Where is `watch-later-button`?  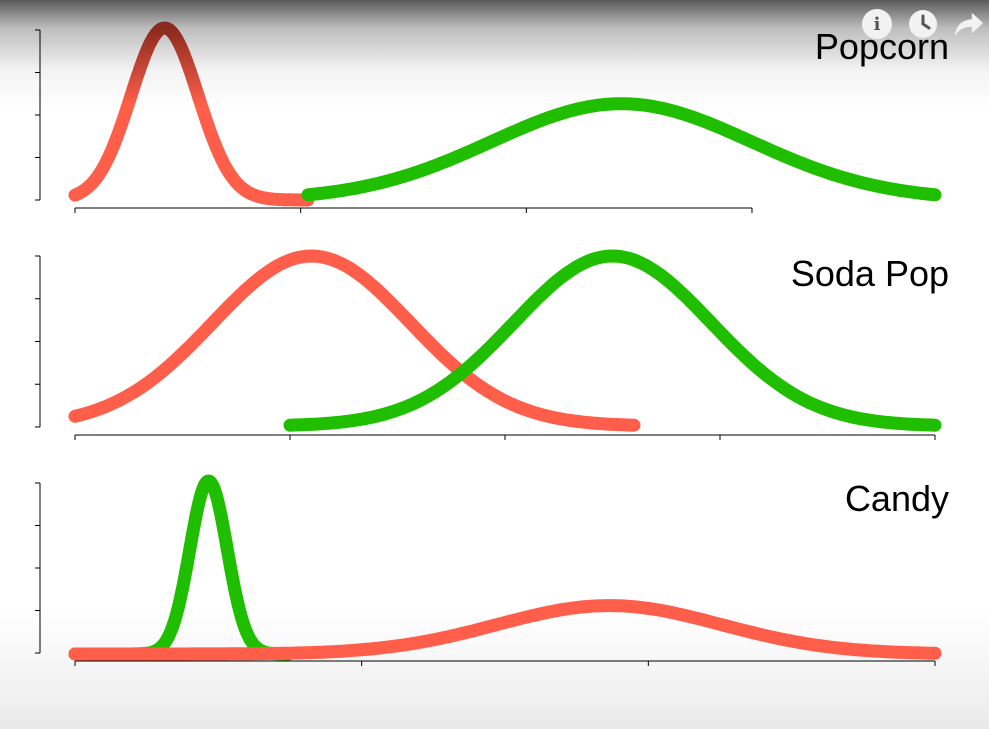 watch-later-button is located at coordinates (923, 24).